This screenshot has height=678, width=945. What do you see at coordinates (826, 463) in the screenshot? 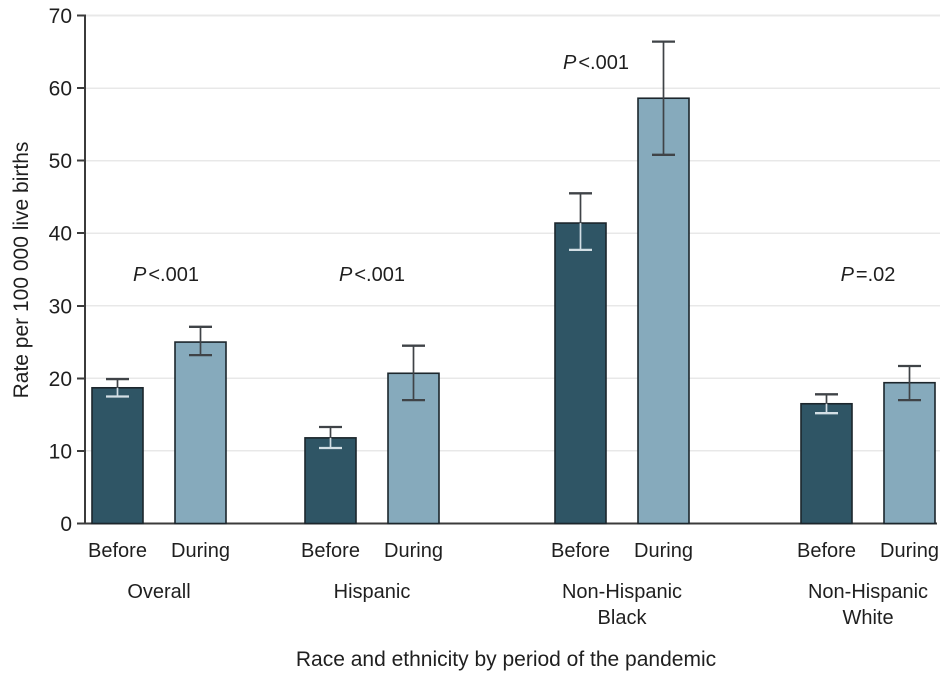
I see `bar-non-hispanic-white-before` at bounding box center [826, 463].